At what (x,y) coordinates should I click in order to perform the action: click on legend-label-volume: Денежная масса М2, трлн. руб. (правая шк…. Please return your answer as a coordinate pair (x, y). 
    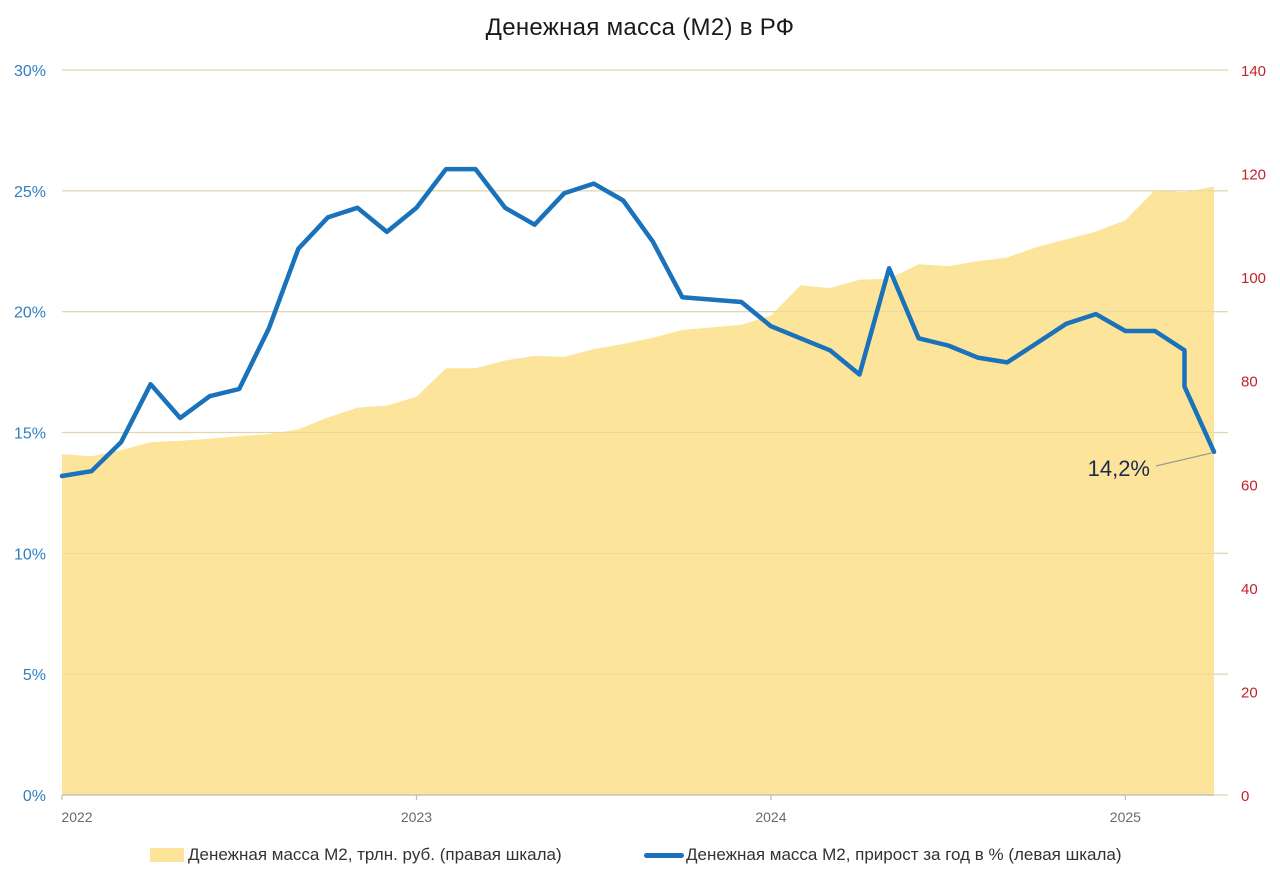
    Looking at the image, I should click on (375, 854).